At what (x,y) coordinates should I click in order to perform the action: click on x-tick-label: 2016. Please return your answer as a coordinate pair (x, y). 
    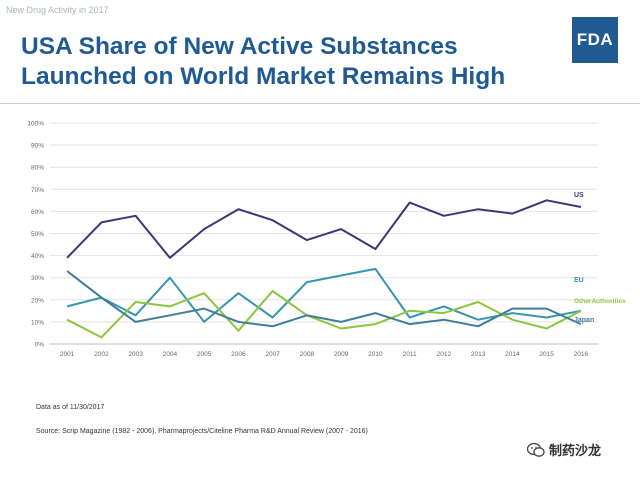
    Looking at the image, I should click on (581, 354).